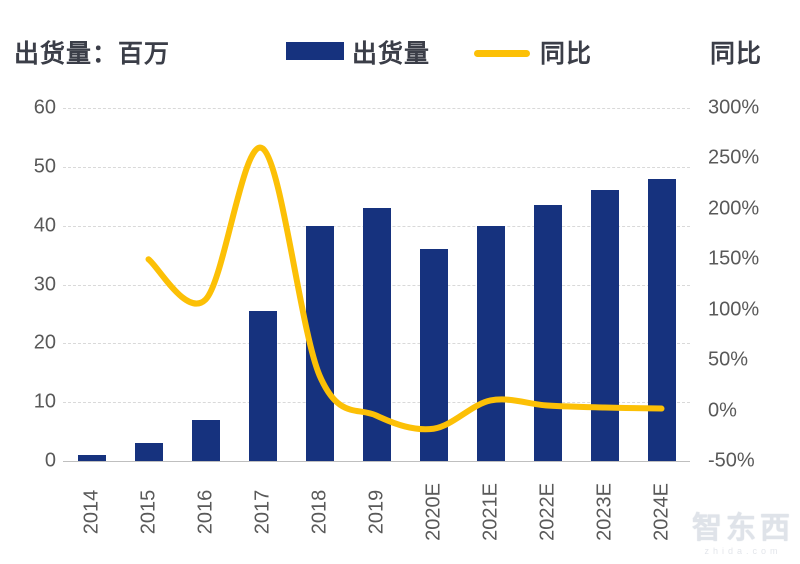 The height and width of the screenshot is (564, 800). I want to click on x-axis-label: 2019, so click(376, 512).